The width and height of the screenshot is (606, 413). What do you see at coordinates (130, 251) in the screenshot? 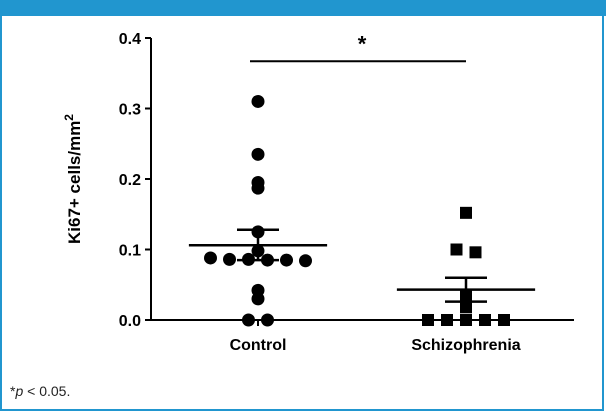
I see `y-tick-label: 0.1` at bounding box center [130, 251].